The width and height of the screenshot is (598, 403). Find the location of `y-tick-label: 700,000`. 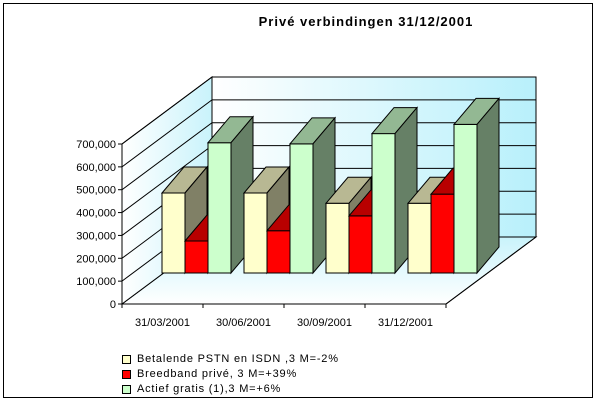

y-tick-label: 700,000 is located at coordinates (96, 145).